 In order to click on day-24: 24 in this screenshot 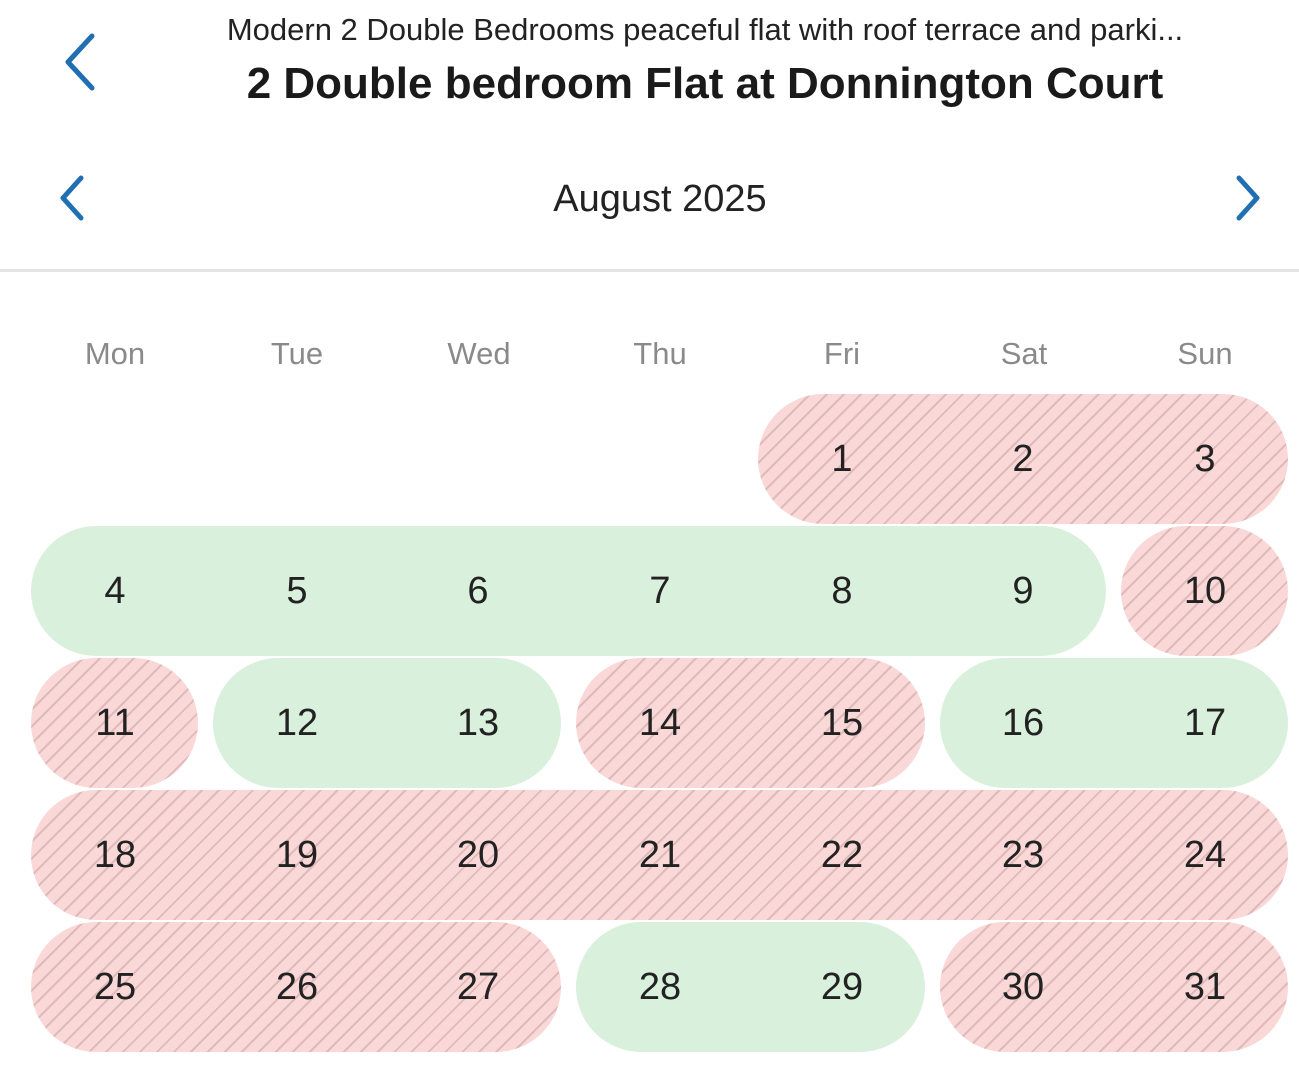, I will do `click(1205, 855)`.